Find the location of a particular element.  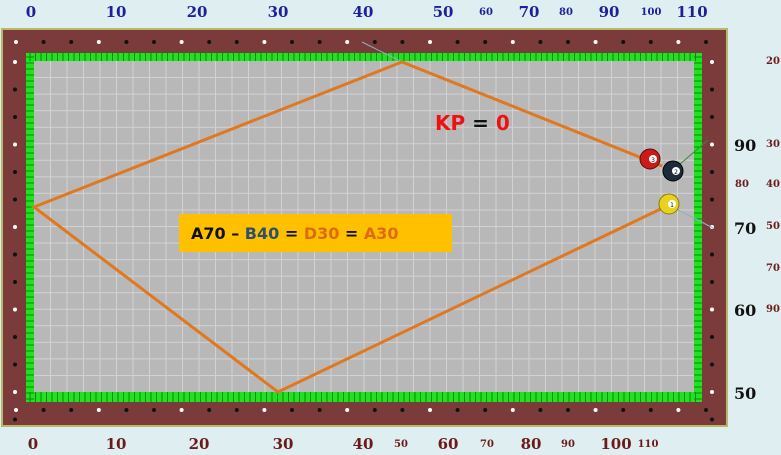

kp-value: 0 is located at coordinates (502, 123).